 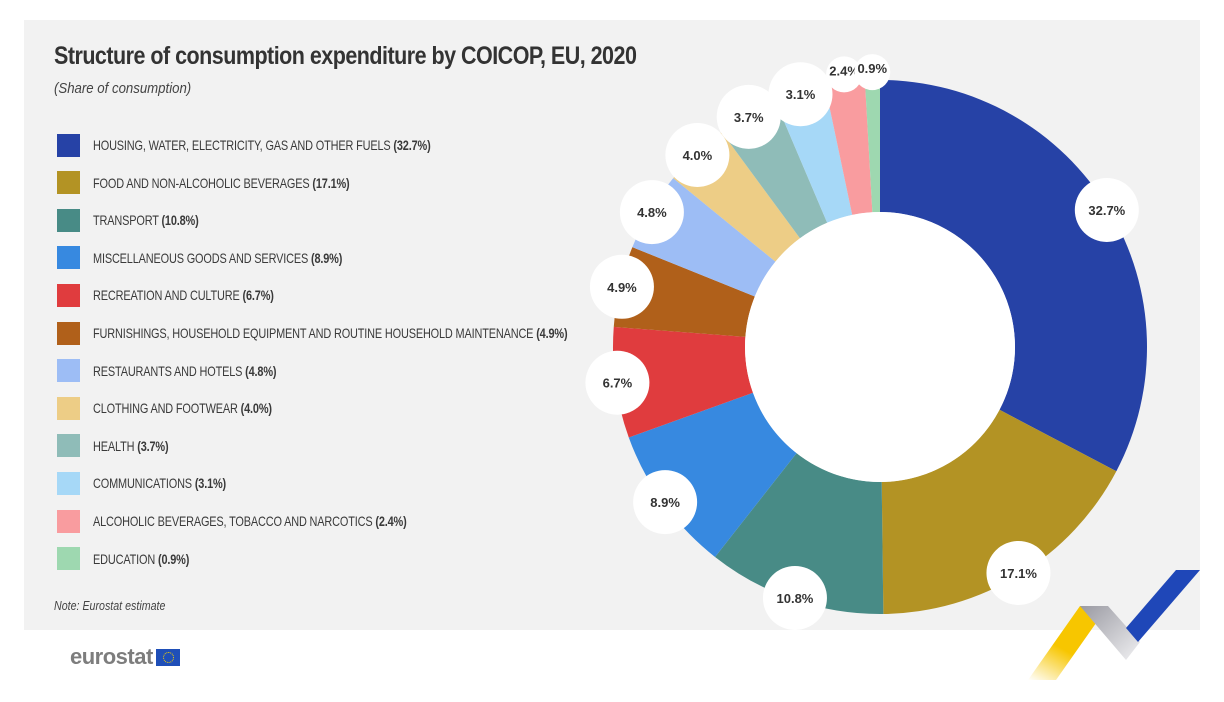 I want to click on data-label: 4.0%, so click(x=697, y=154).